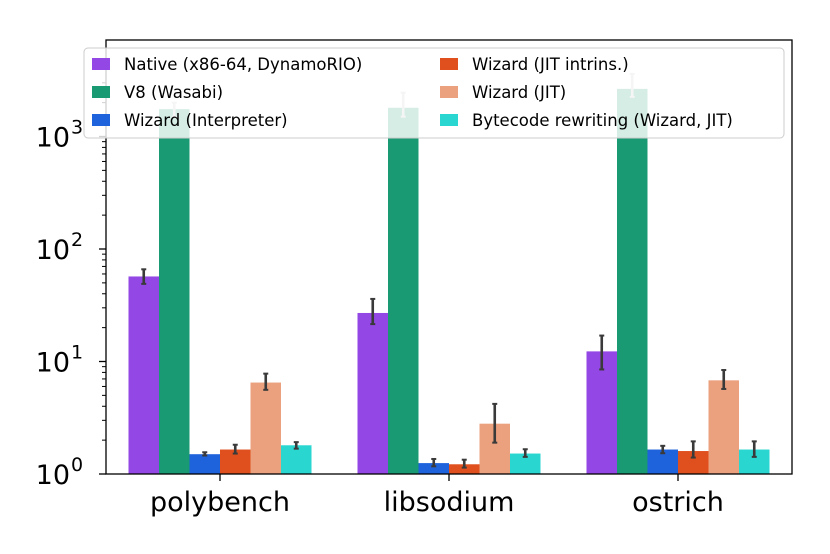 This screenshot has height=554, width=830. What do you see at coordinates (220, 502) in the screenshot?
I see `x-tick-label-polybench: polybench` at bounding box center [220, 502].